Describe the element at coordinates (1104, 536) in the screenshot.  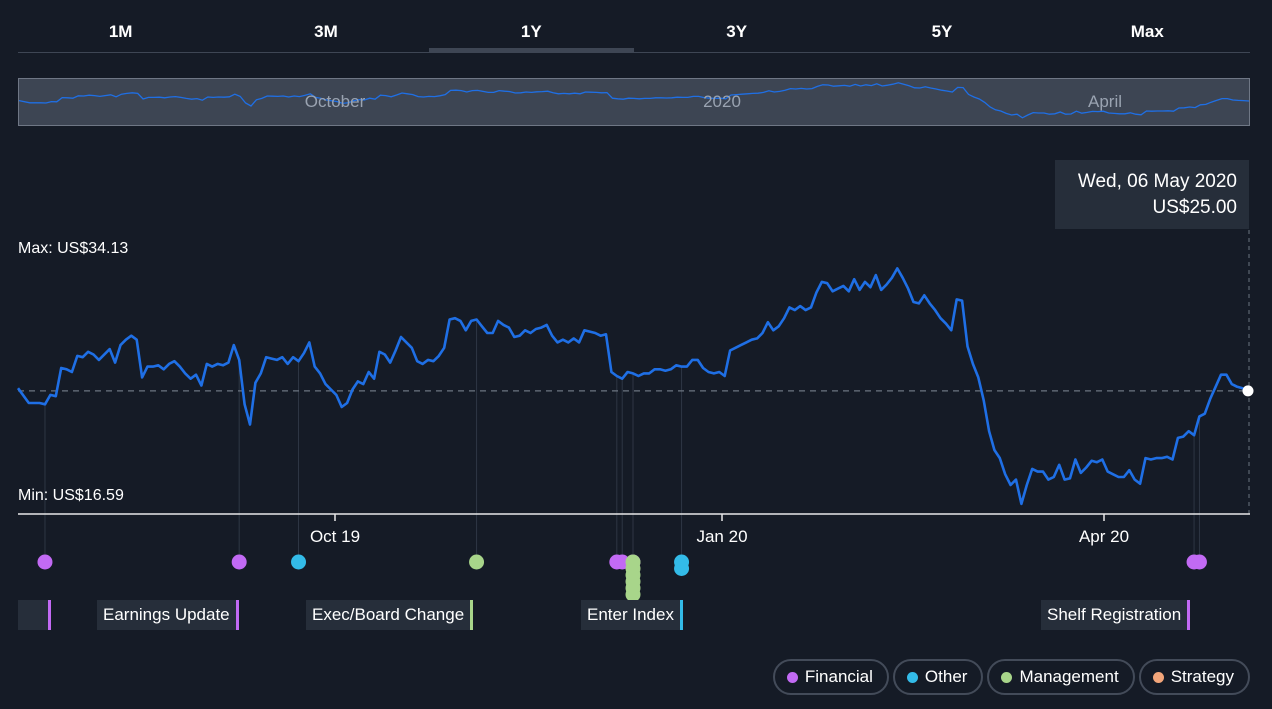
I see `x-tick-apr-20: Apr 20` at that location.